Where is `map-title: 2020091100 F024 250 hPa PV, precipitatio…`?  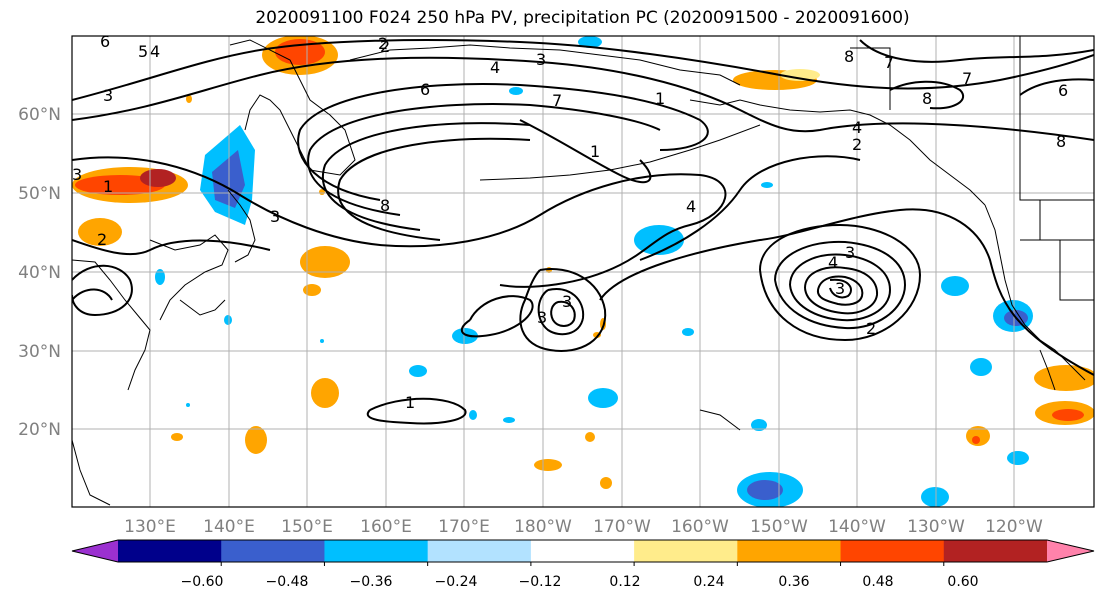
map-title: 2020091100 F024 250 hPa PV, precipitatio… is located at coordinates (582, 18).